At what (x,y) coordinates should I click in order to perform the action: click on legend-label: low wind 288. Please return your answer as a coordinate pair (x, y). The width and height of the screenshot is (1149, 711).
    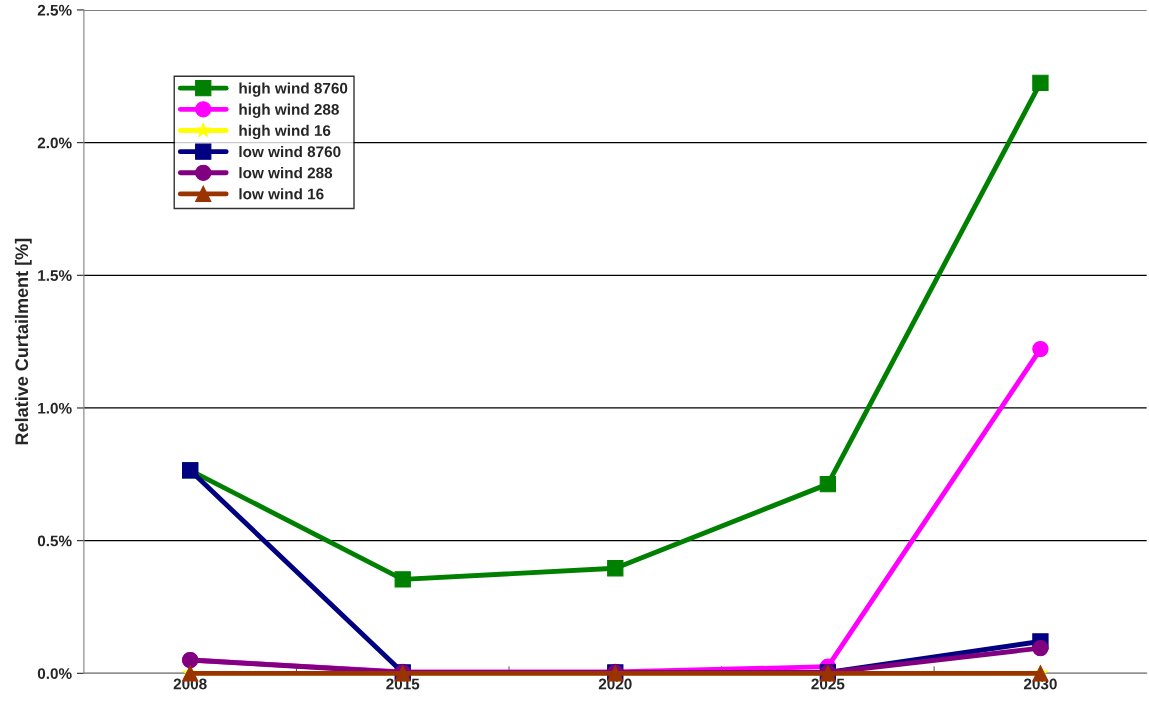
    Looking at the image, I should click on (286, 173).